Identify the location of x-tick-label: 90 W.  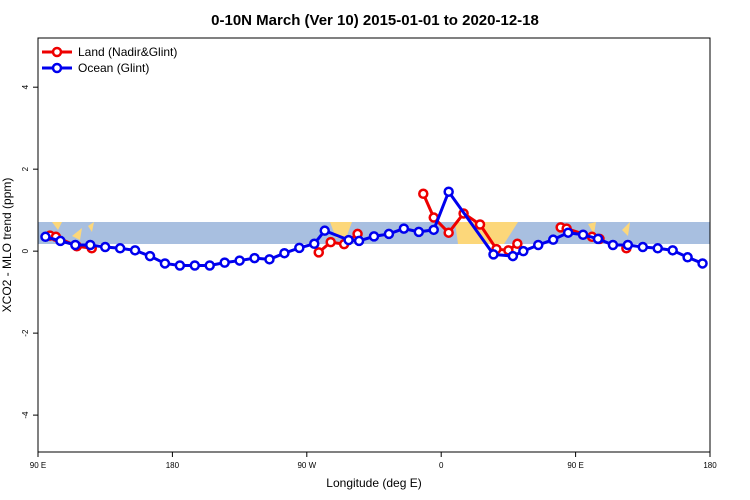
(306, 465).